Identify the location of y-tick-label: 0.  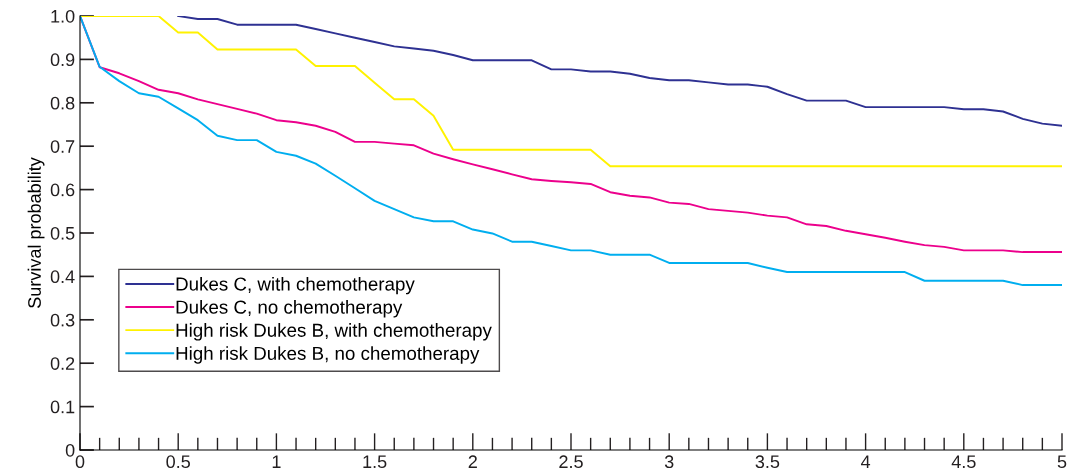
(70, 450).